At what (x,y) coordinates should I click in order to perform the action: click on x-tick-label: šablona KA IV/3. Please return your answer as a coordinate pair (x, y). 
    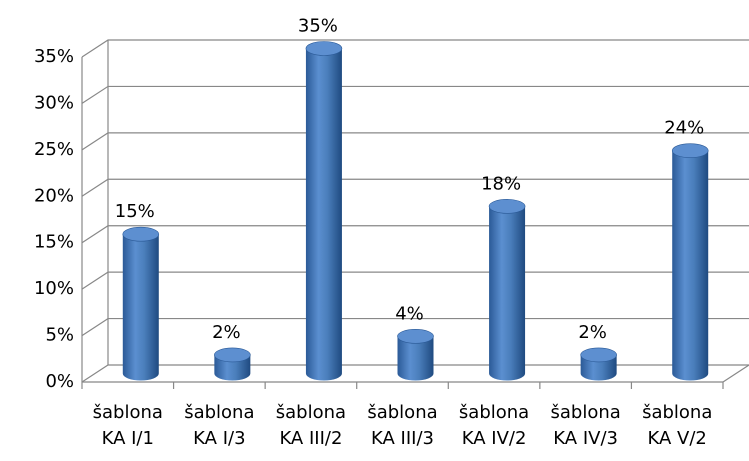
    Looking at the image, I should click on (585, 425).